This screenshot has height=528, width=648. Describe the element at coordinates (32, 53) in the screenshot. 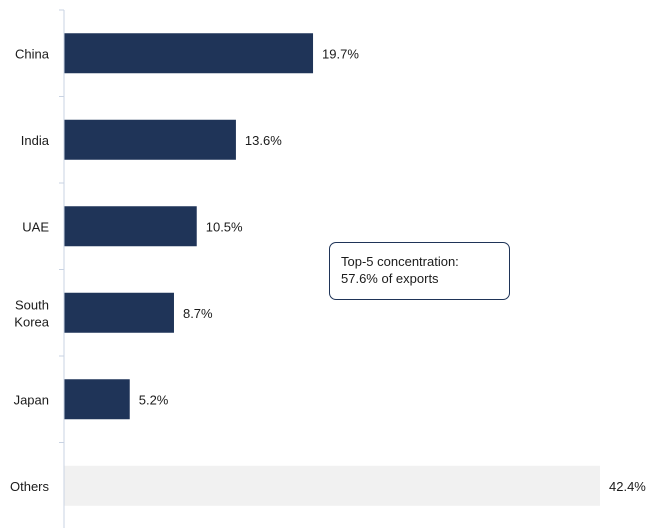

I see `category-label: China` at that location.